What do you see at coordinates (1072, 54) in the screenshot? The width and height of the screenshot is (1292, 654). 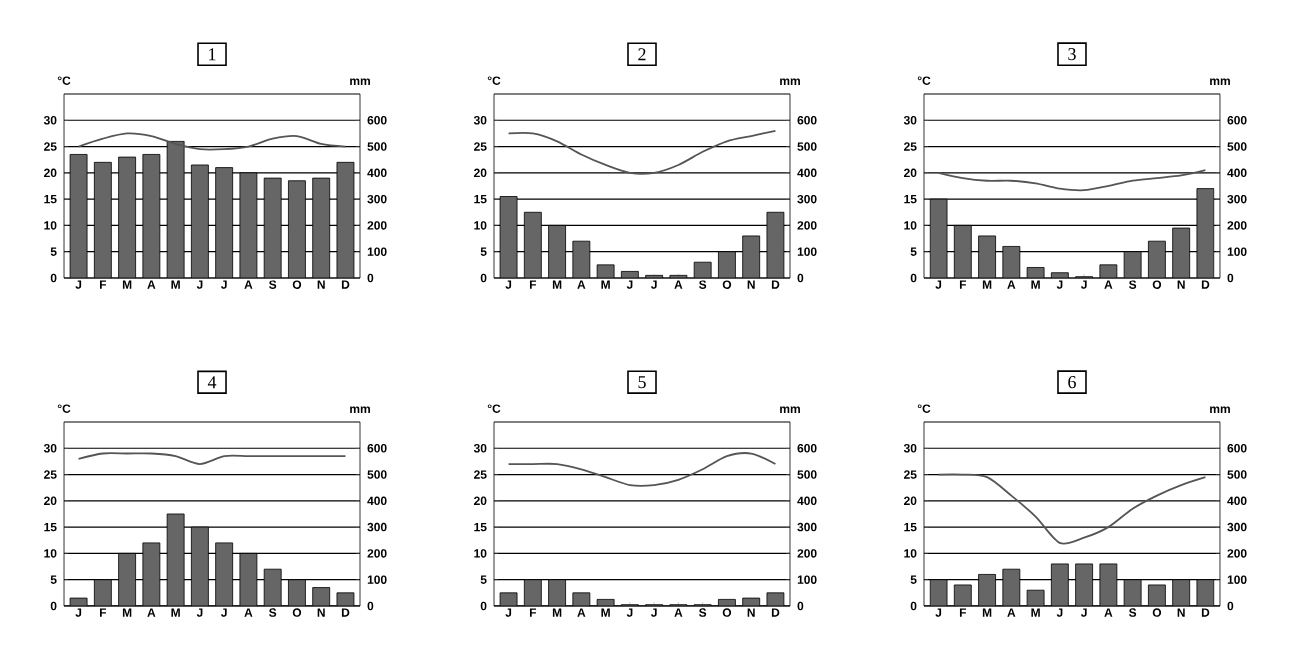 I see `chart-title: 3` at bounding box center [1072, 54].